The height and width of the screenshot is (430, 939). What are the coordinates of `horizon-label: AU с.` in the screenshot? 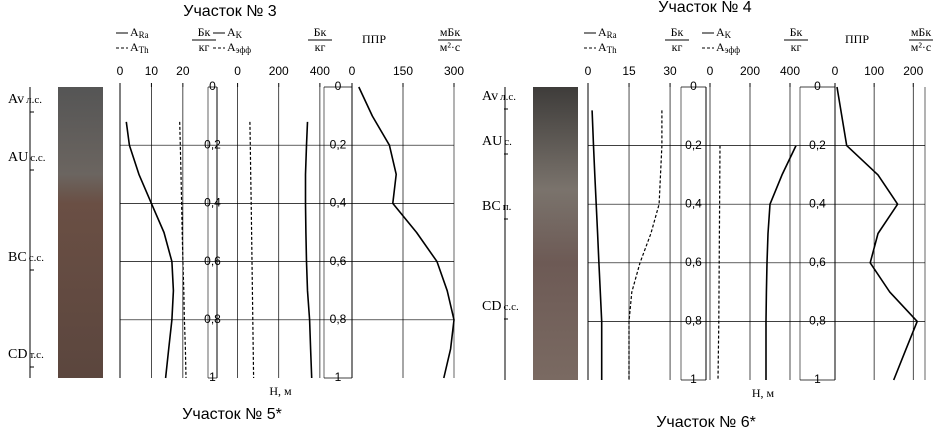 It's located at (497, 141).